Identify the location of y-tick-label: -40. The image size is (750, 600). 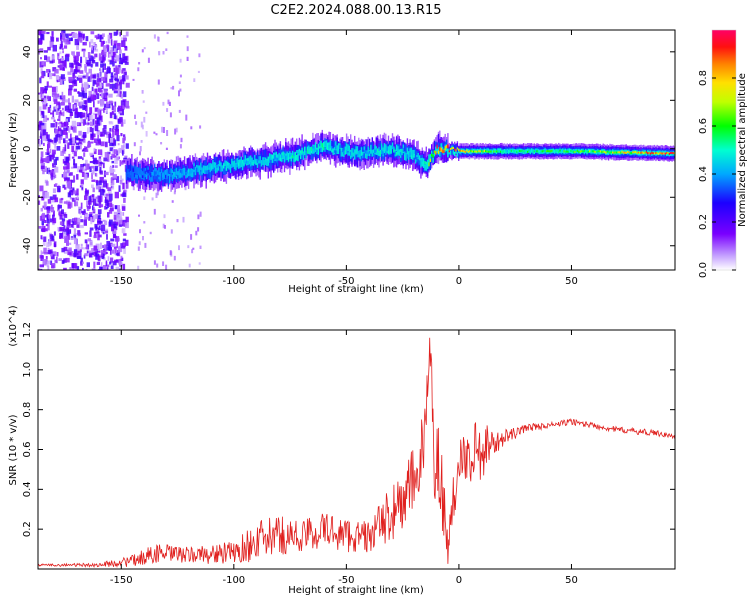
(27, 246).